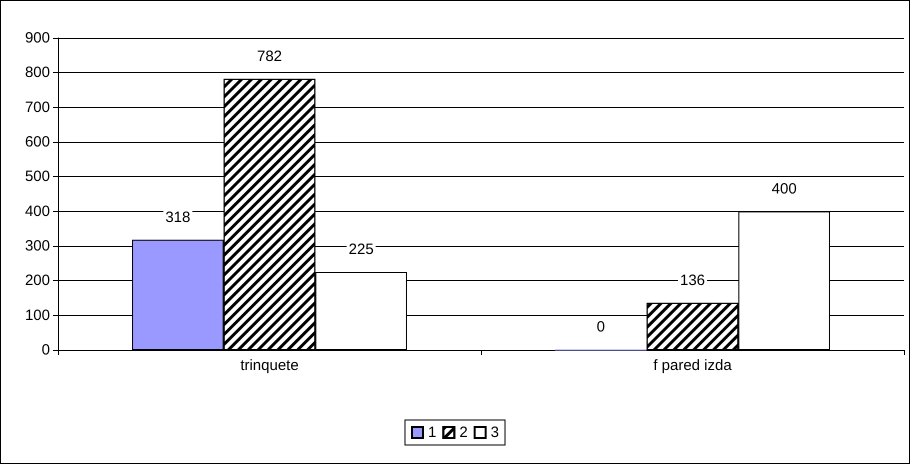 The height and width of the screenshot is (464, 910). What do you see at coordinates (37, 142) in the screenshot?
I see `y-tick-label: 600` at bounding box center [37, 142].